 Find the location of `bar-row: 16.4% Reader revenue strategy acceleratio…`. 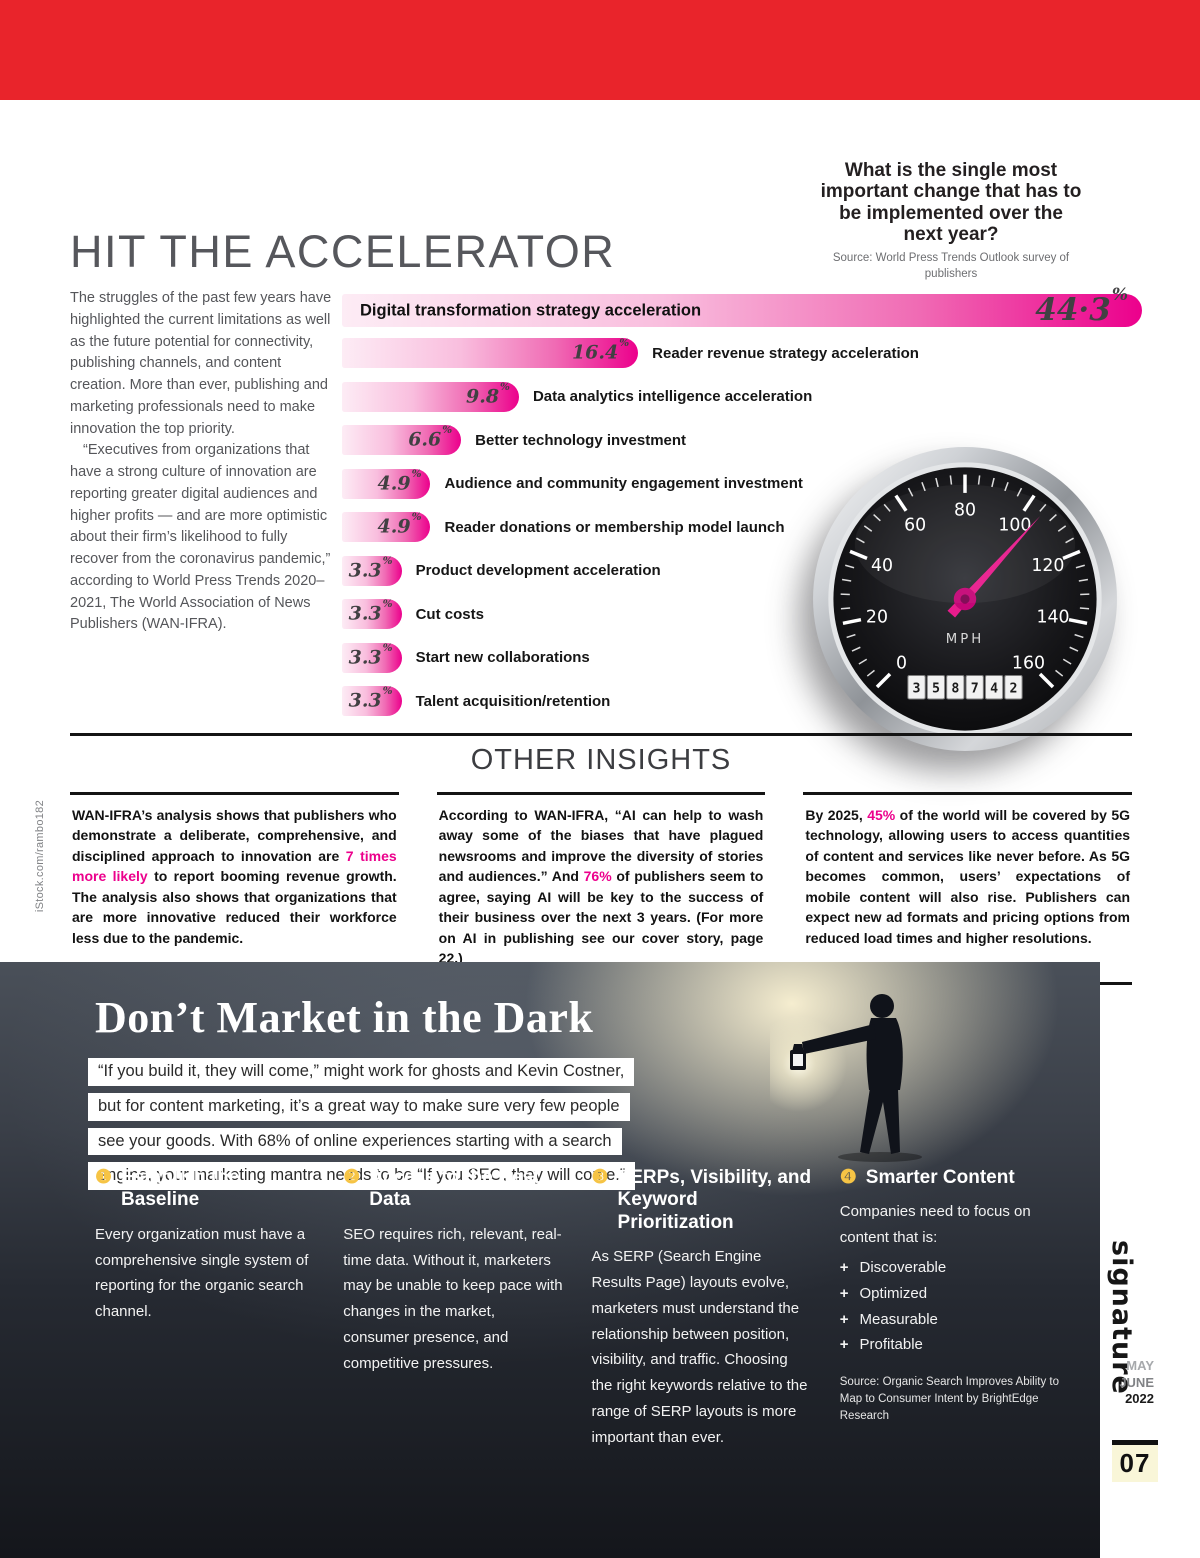

bar-row: 16.4% Reader revenue strategy acceleratio… is located at coordinates (742, 353).